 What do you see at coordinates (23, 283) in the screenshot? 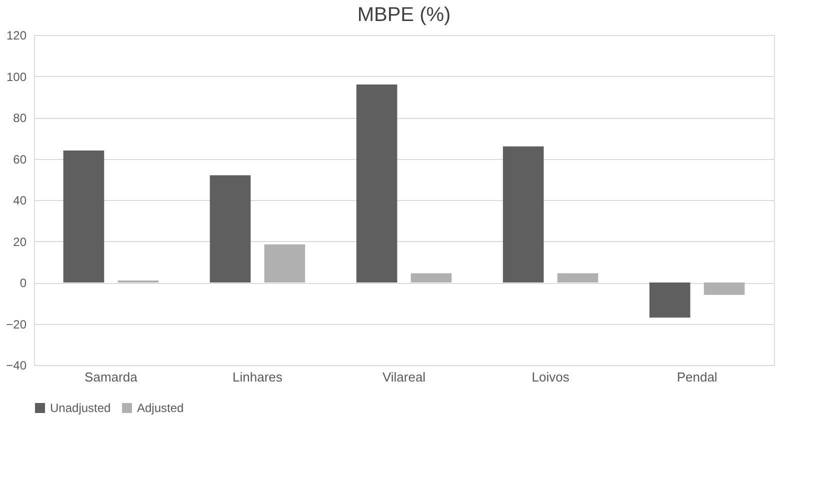
I see `y-tick-label: 0` at bounding box center [23, 283].